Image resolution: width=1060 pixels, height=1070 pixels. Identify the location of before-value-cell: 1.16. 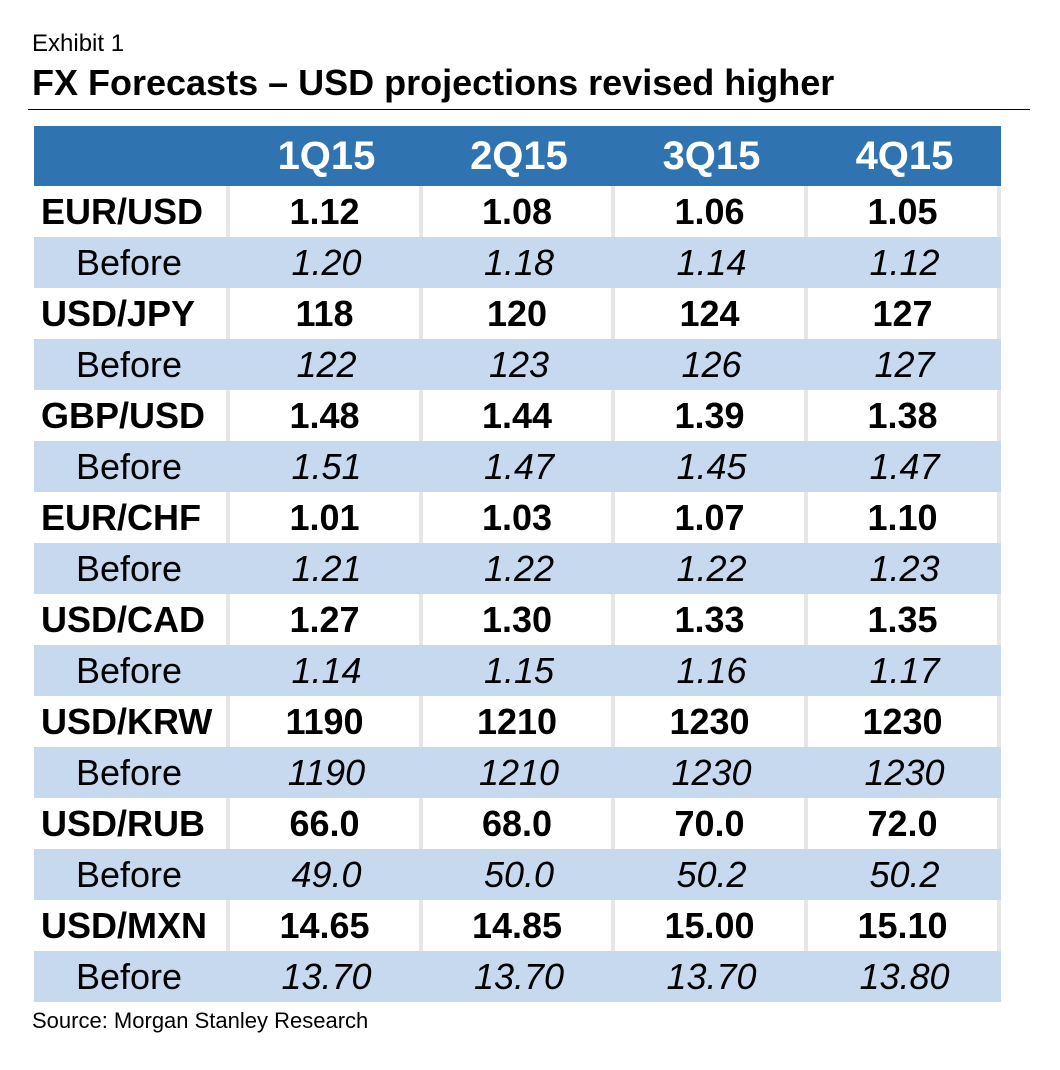
(711, 670).